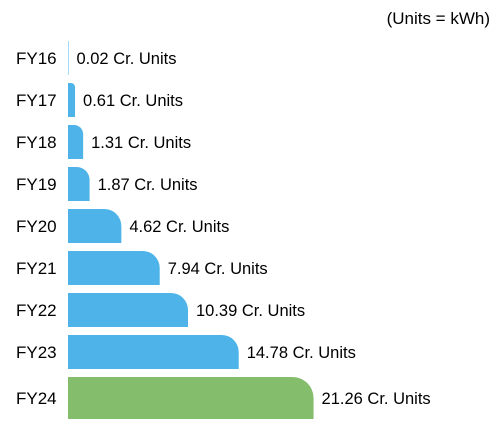 This screenshot has width=500, height=427. Describe the element at coordinates (179, 227) in the screenshot. I see `value-label-fy20: 4.62 Cr. Units` at that location.